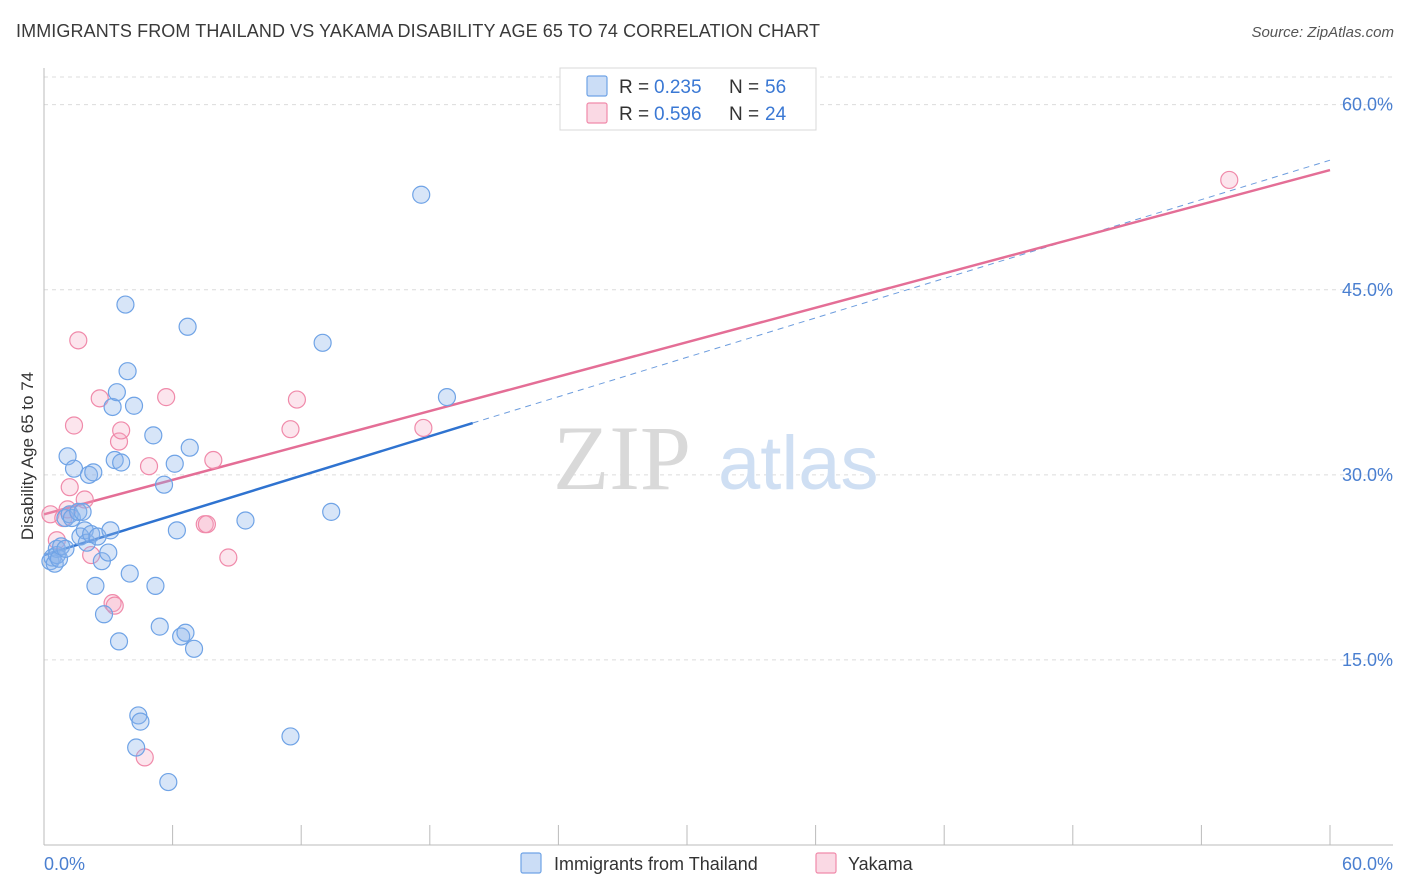 This screenshot has width=1406, height=892. Describe the element at coordinates (678, 114) in the screenshot. I see `legend-r-value-yakama: 0.596` at that location.